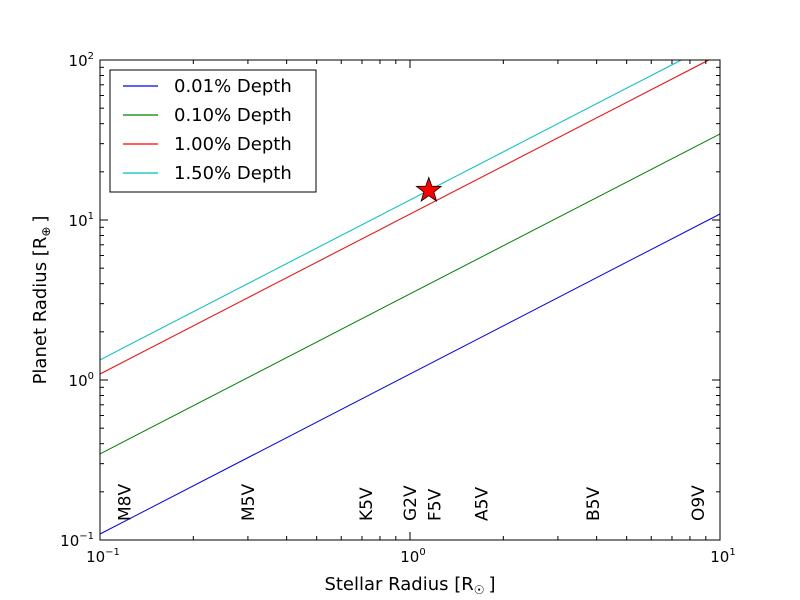 The image size is (800, 600). I want to click on spectral-type-o9v: O9V, so click(699, 503).